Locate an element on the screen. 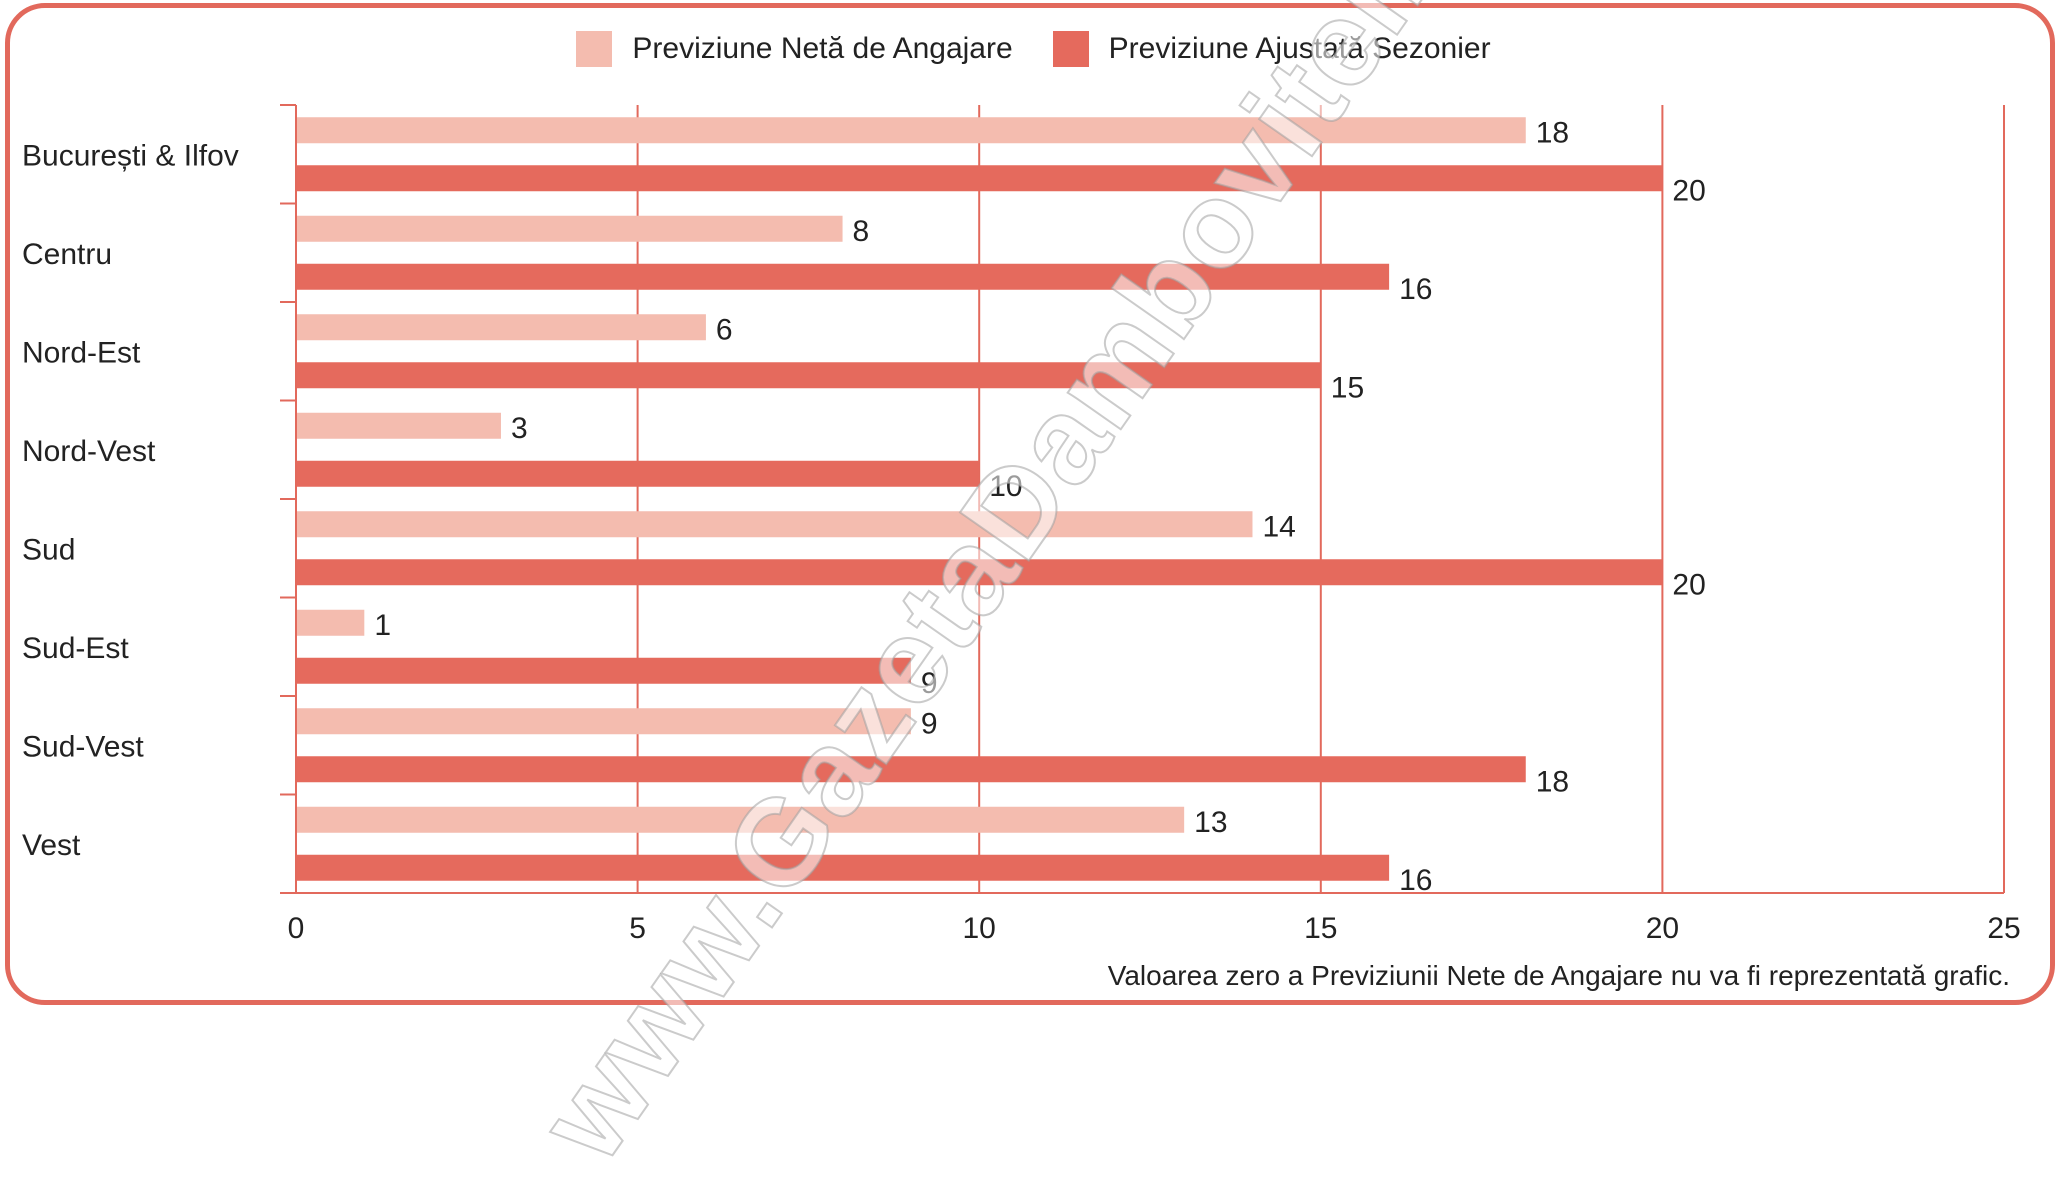 The height and width of the screenshot is (1185, 2067). data-label-net-3: 3 is located at coordinates (519, 428).